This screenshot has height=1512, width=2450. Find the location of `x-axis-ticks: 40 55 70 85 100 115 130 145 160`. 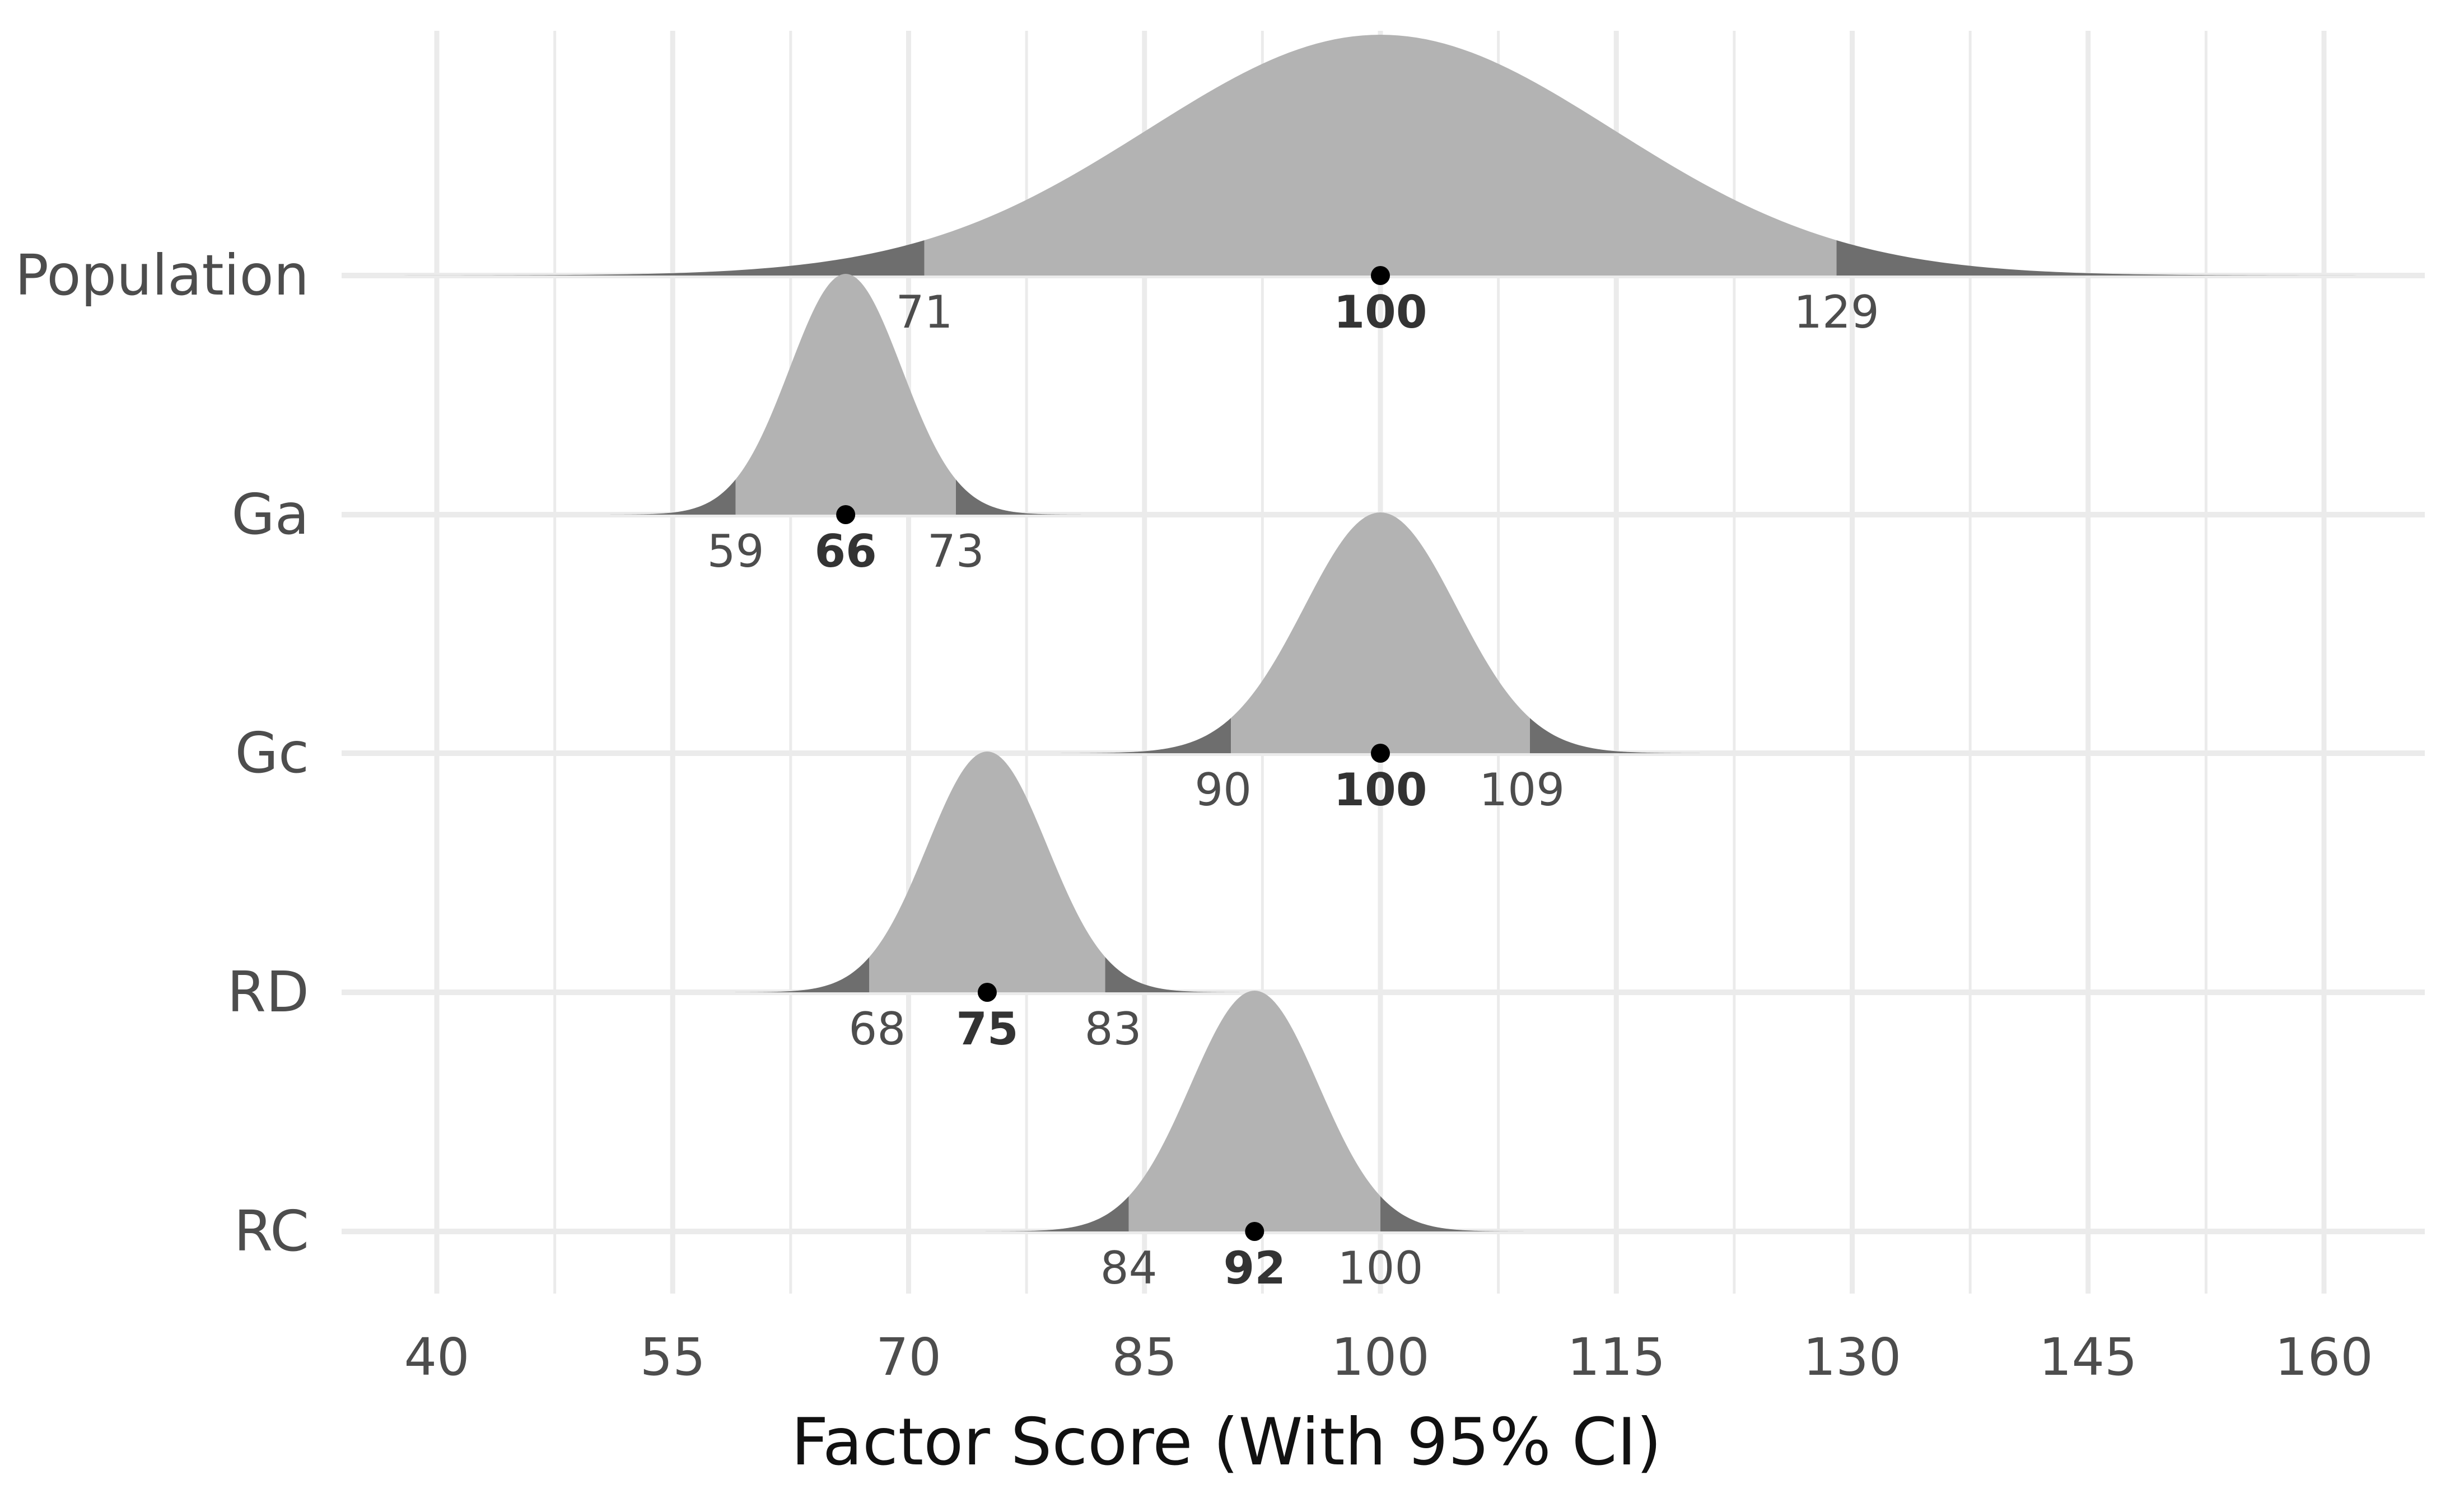

x-axis-ticks: 40 55 70 85 100 115 130 145 160 is located at coordinates (1389, 1357).